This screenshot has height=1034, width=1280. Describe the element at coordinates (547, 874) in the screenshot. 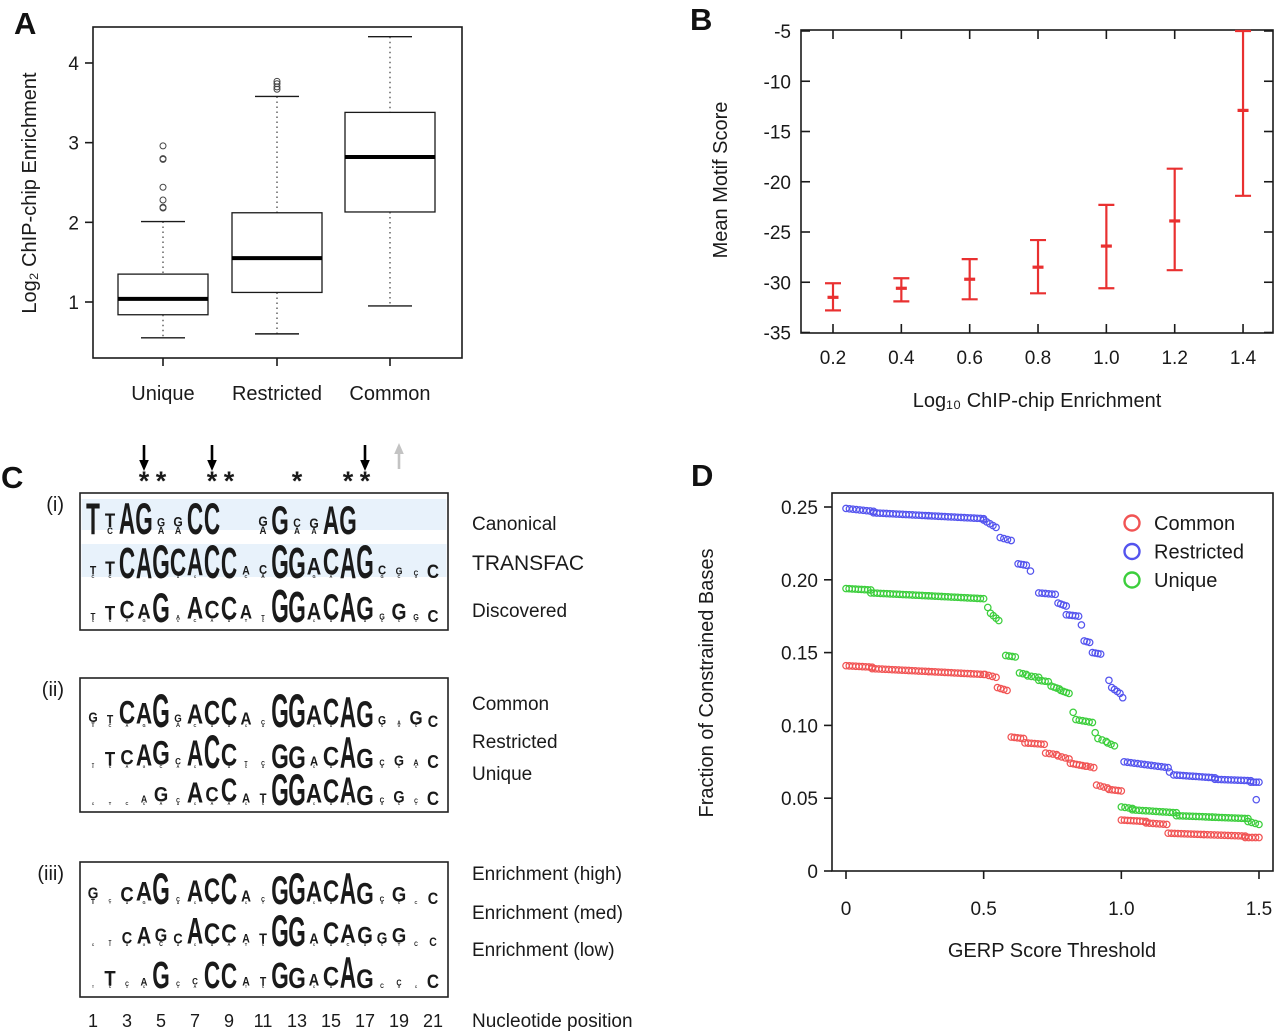

I see `side-label: Enrichment (high)` at that location.